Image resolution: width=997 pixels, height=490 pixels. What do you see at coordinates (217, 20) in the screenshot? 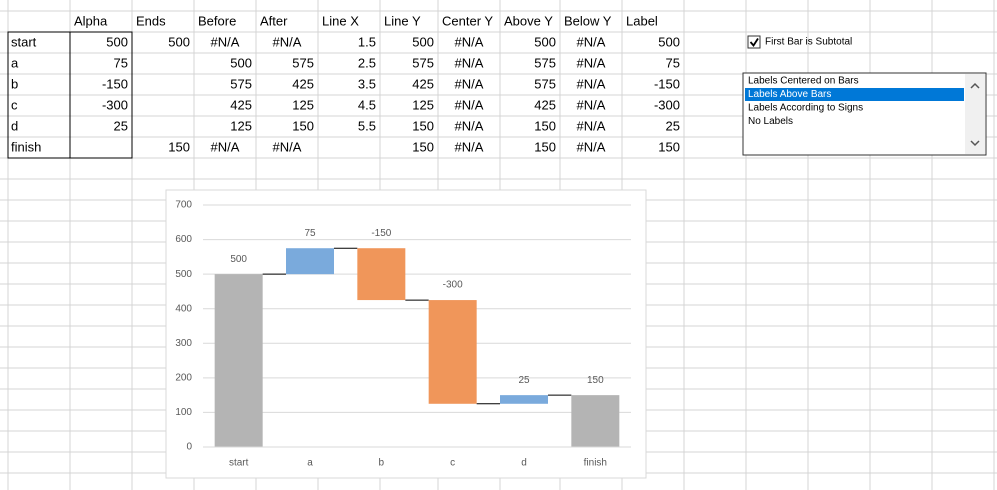
I see `column-header: Before` at bounding box center [217, 20].